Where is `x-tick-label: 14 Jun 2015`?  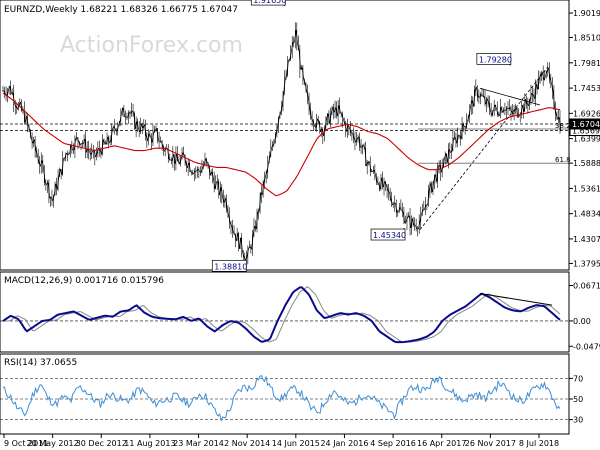
x-tick-label: 14 Jun 2015 is located at coordinates (296, 443).